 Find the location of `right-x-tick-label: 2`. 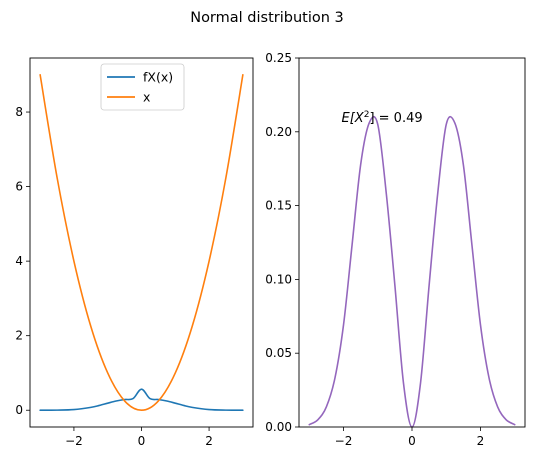

right-x-tick-label: 2 is located at coordinates (481, 441).